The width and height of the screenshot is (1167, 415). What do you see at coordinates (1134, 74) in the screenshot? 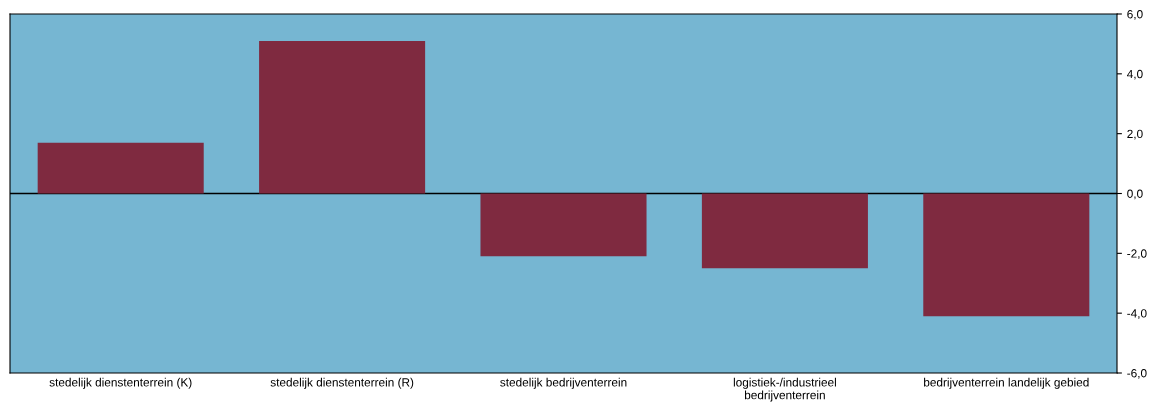
I see `y-tick-label: 4,0` at bounding box center [1134, 74].